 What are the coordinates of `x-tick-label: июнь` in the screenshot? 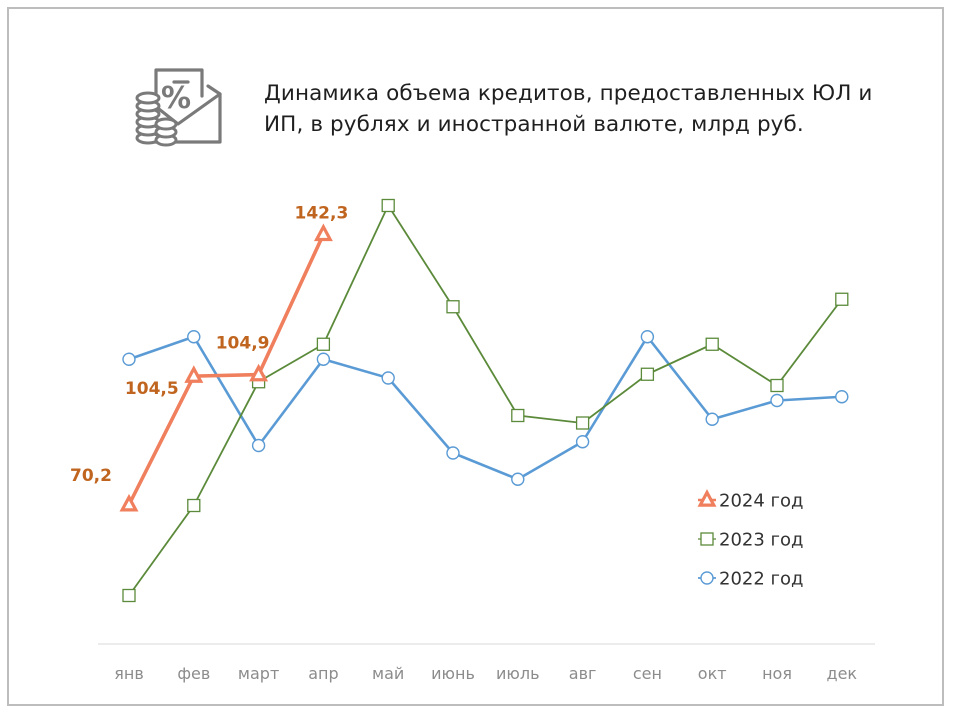 It's located at (453, 673).